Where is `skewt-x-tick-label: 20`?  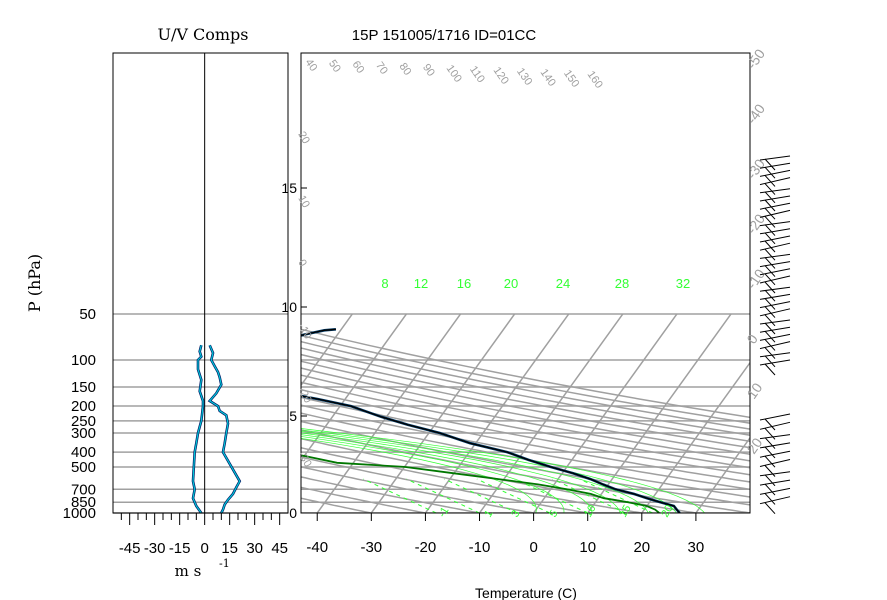
skewt-x-tick-label: 20 is located at coordinates (641, 547).